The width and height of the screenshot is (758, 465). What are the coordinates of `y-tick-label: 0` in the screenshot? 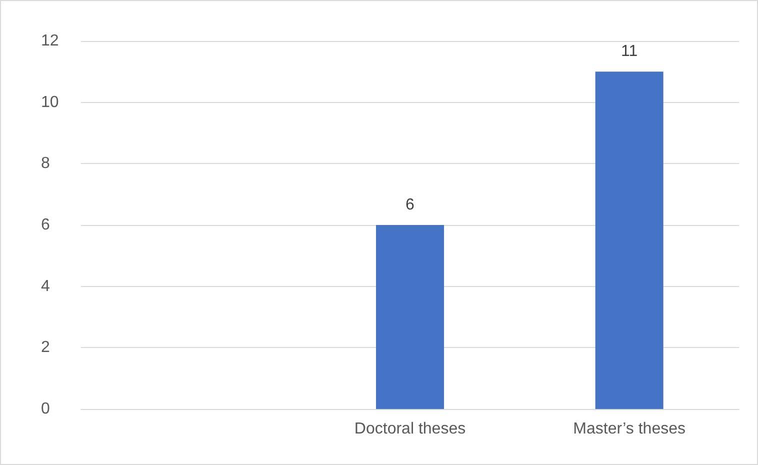 It's located at (45, 409).